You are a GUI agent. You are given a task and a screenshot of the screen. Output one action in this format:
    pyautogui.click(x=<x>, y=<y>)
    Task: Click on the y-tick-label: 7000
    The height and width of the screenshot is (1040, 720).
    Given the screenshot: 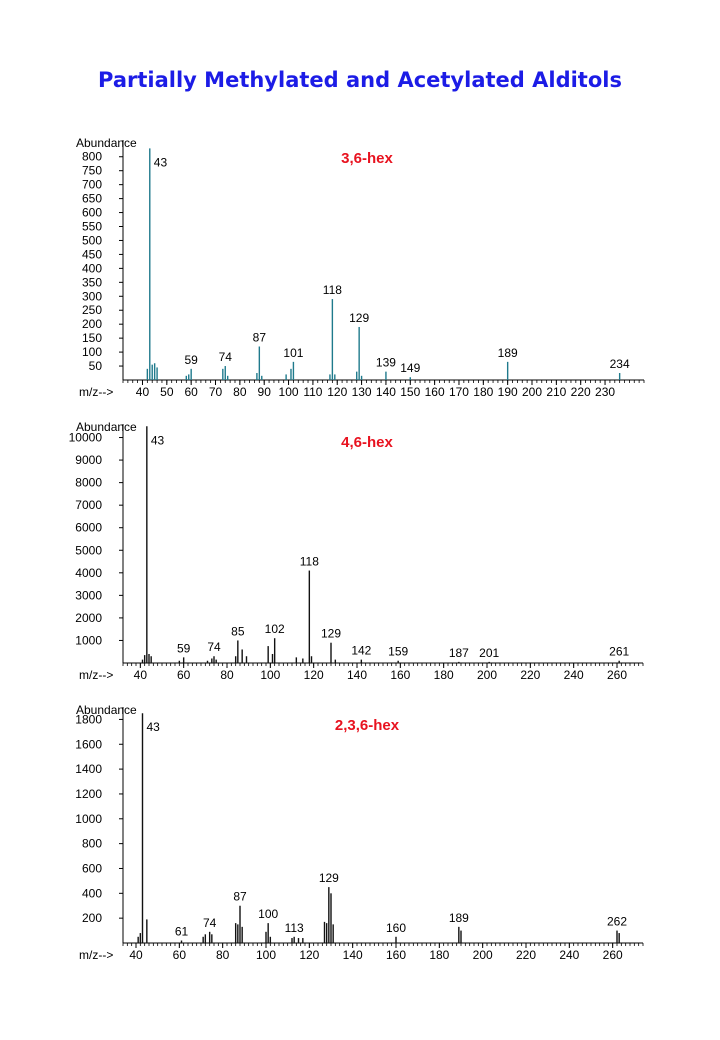 What is the action you would take?
    pyautogui.click(x=88, y=505)
    